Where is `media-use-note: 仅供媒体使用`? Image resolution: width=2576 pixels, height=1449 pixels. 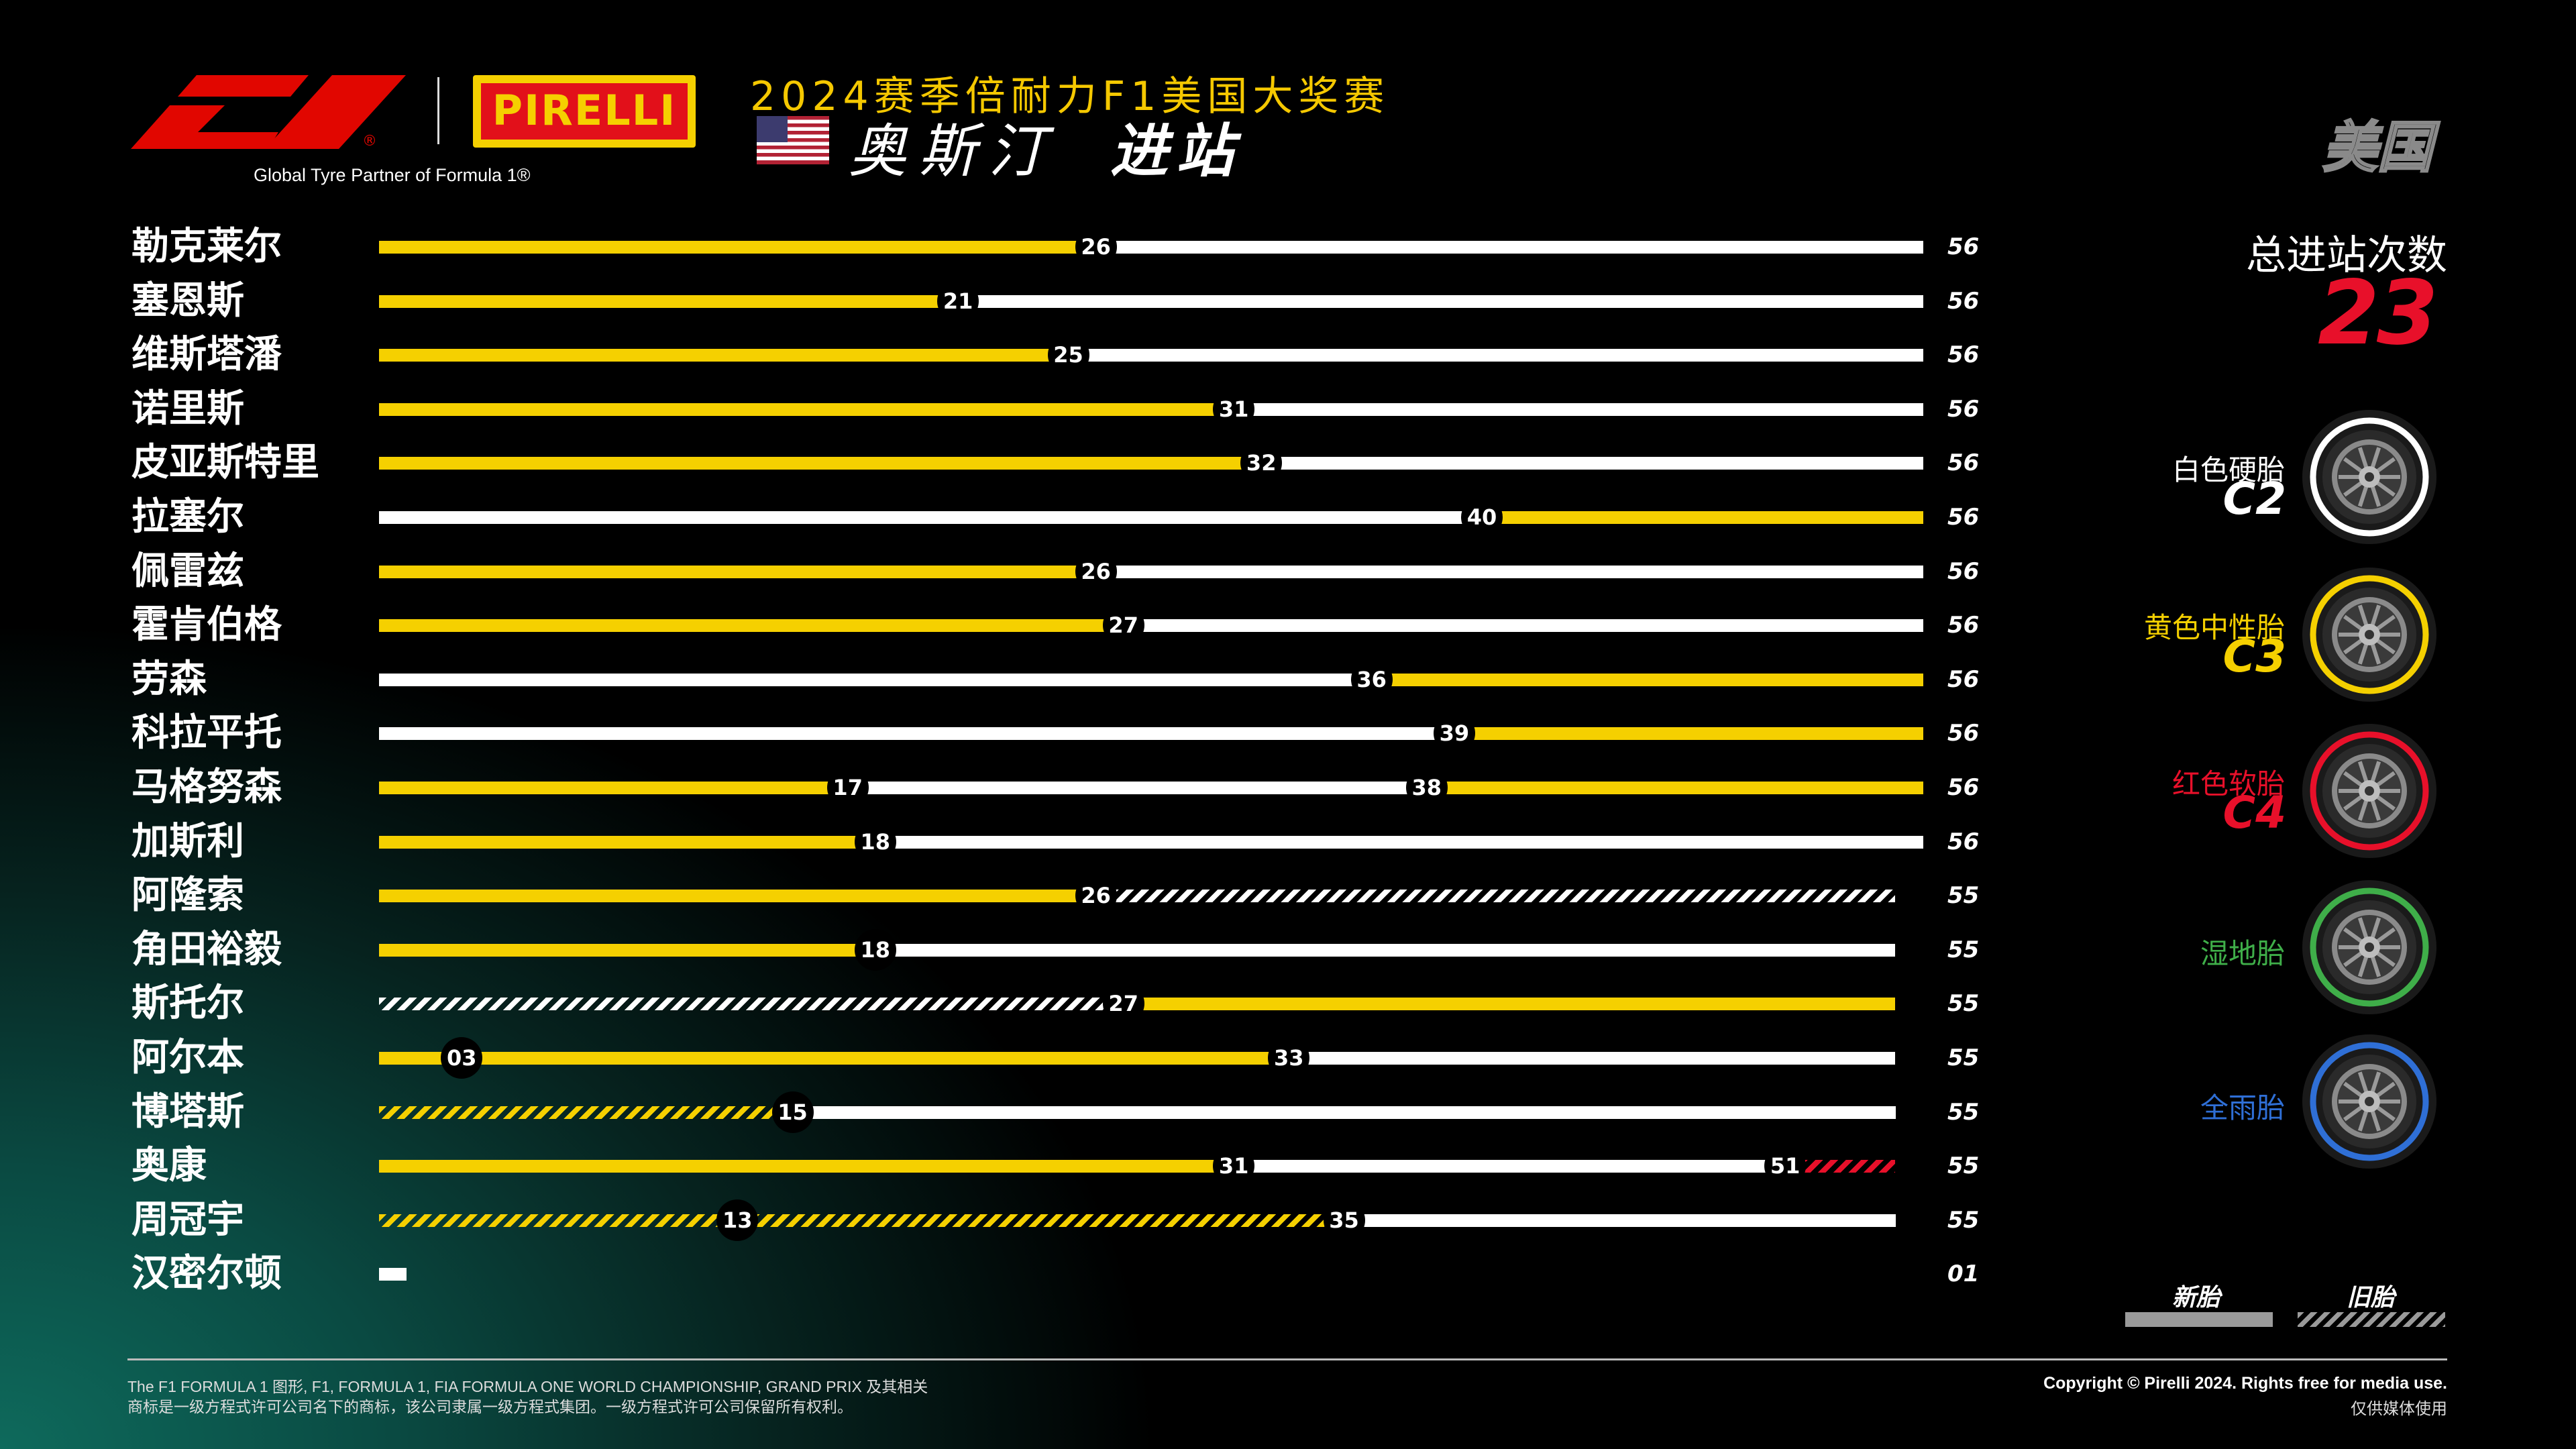 media-use-note: 仅供媒体使用 is located at coordinates (2399, 1408).